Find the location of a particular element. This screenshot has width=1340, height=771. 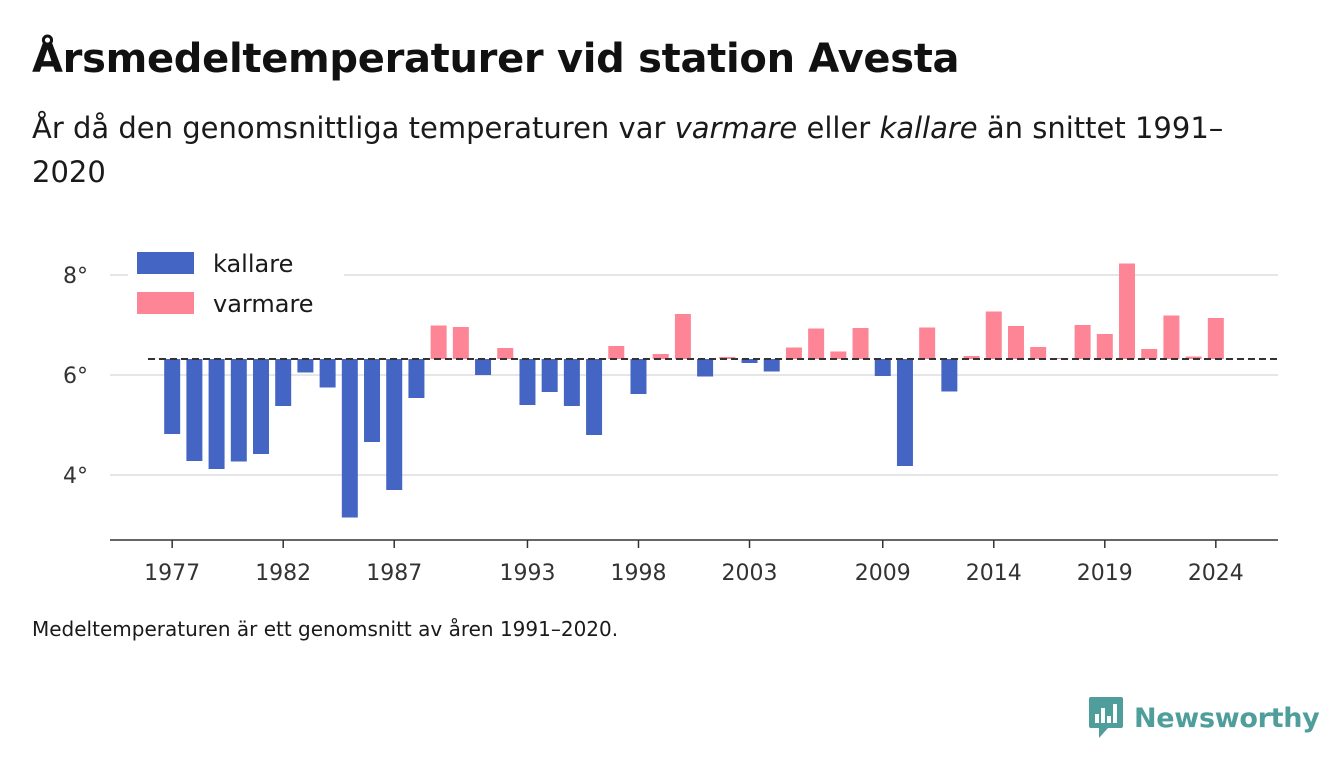

bar-2021 is located at coordinates (1149, 354).